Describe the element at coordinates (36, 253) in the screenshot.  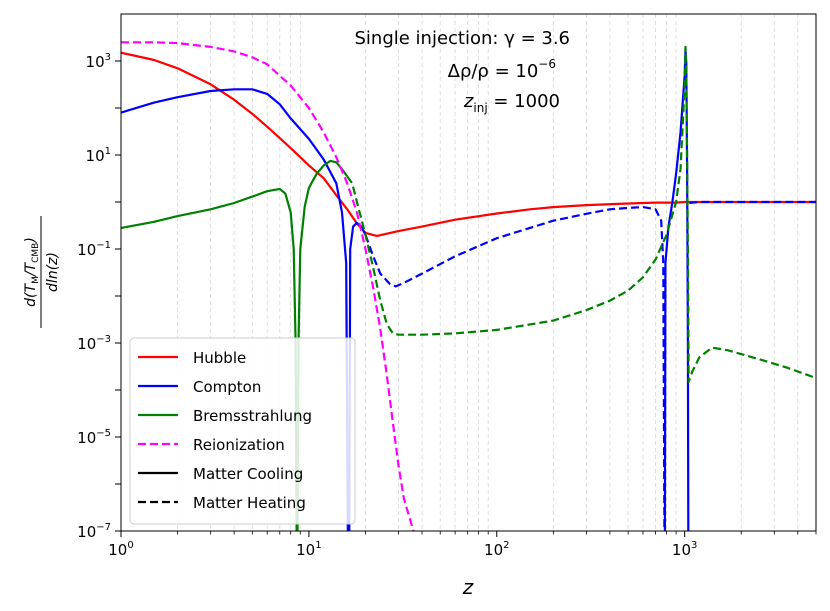
I see `y-label-sub2: CMB` at that location.